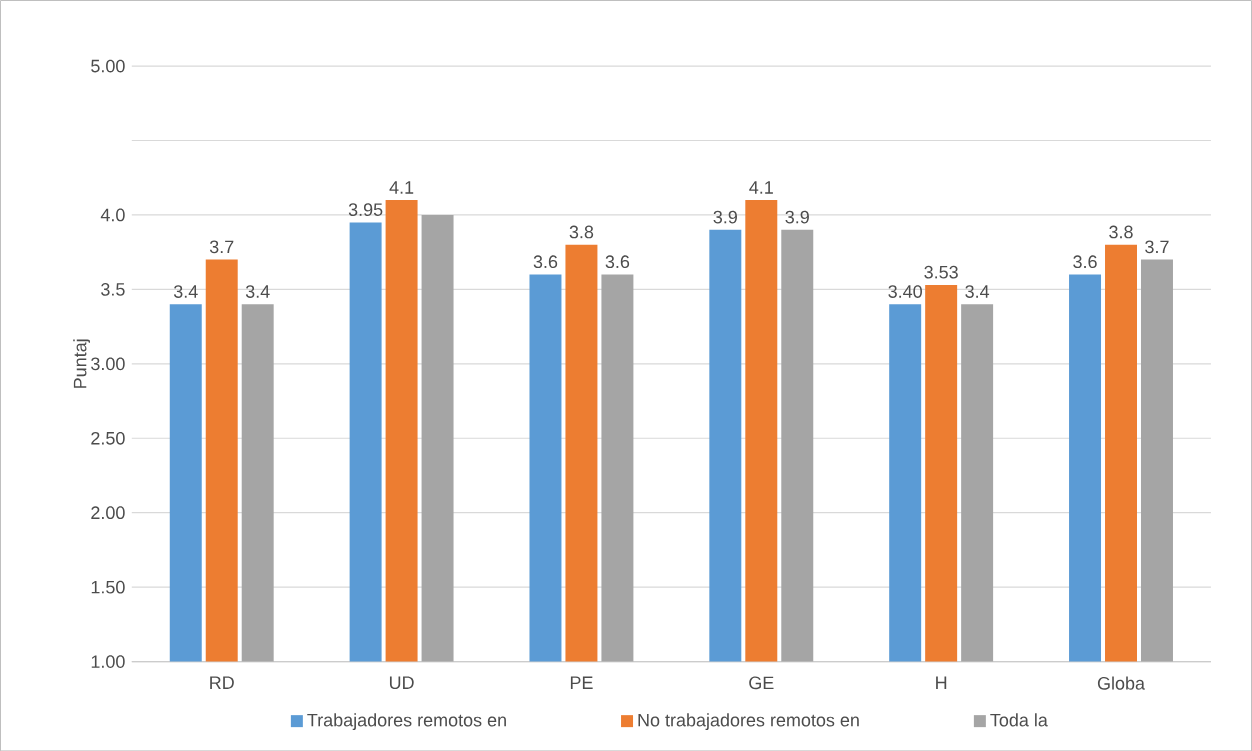  I want to click on x-tick-label: RD, so click(222, 682).